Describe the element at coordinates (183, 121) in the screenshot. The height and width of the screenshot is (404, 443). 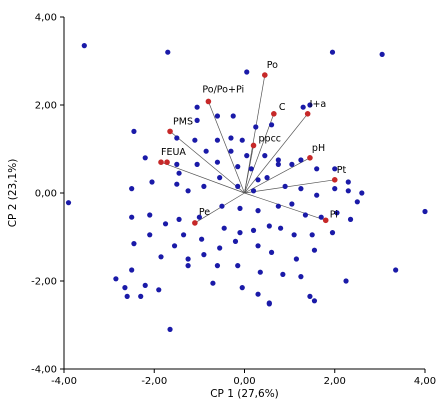
I see `variable-label: PMS` at that location.